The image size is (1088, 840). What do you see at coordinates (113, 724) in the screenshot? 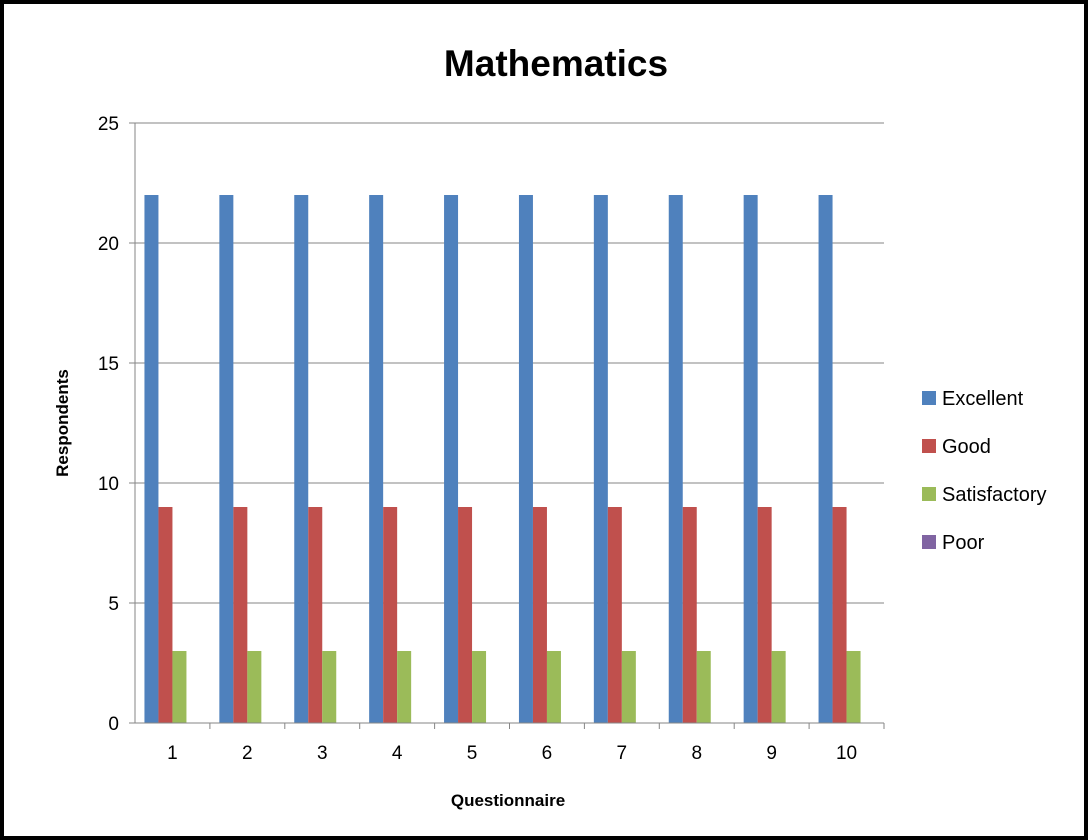
I see `y-tick-label: 0` at bounding box center [113, 724].